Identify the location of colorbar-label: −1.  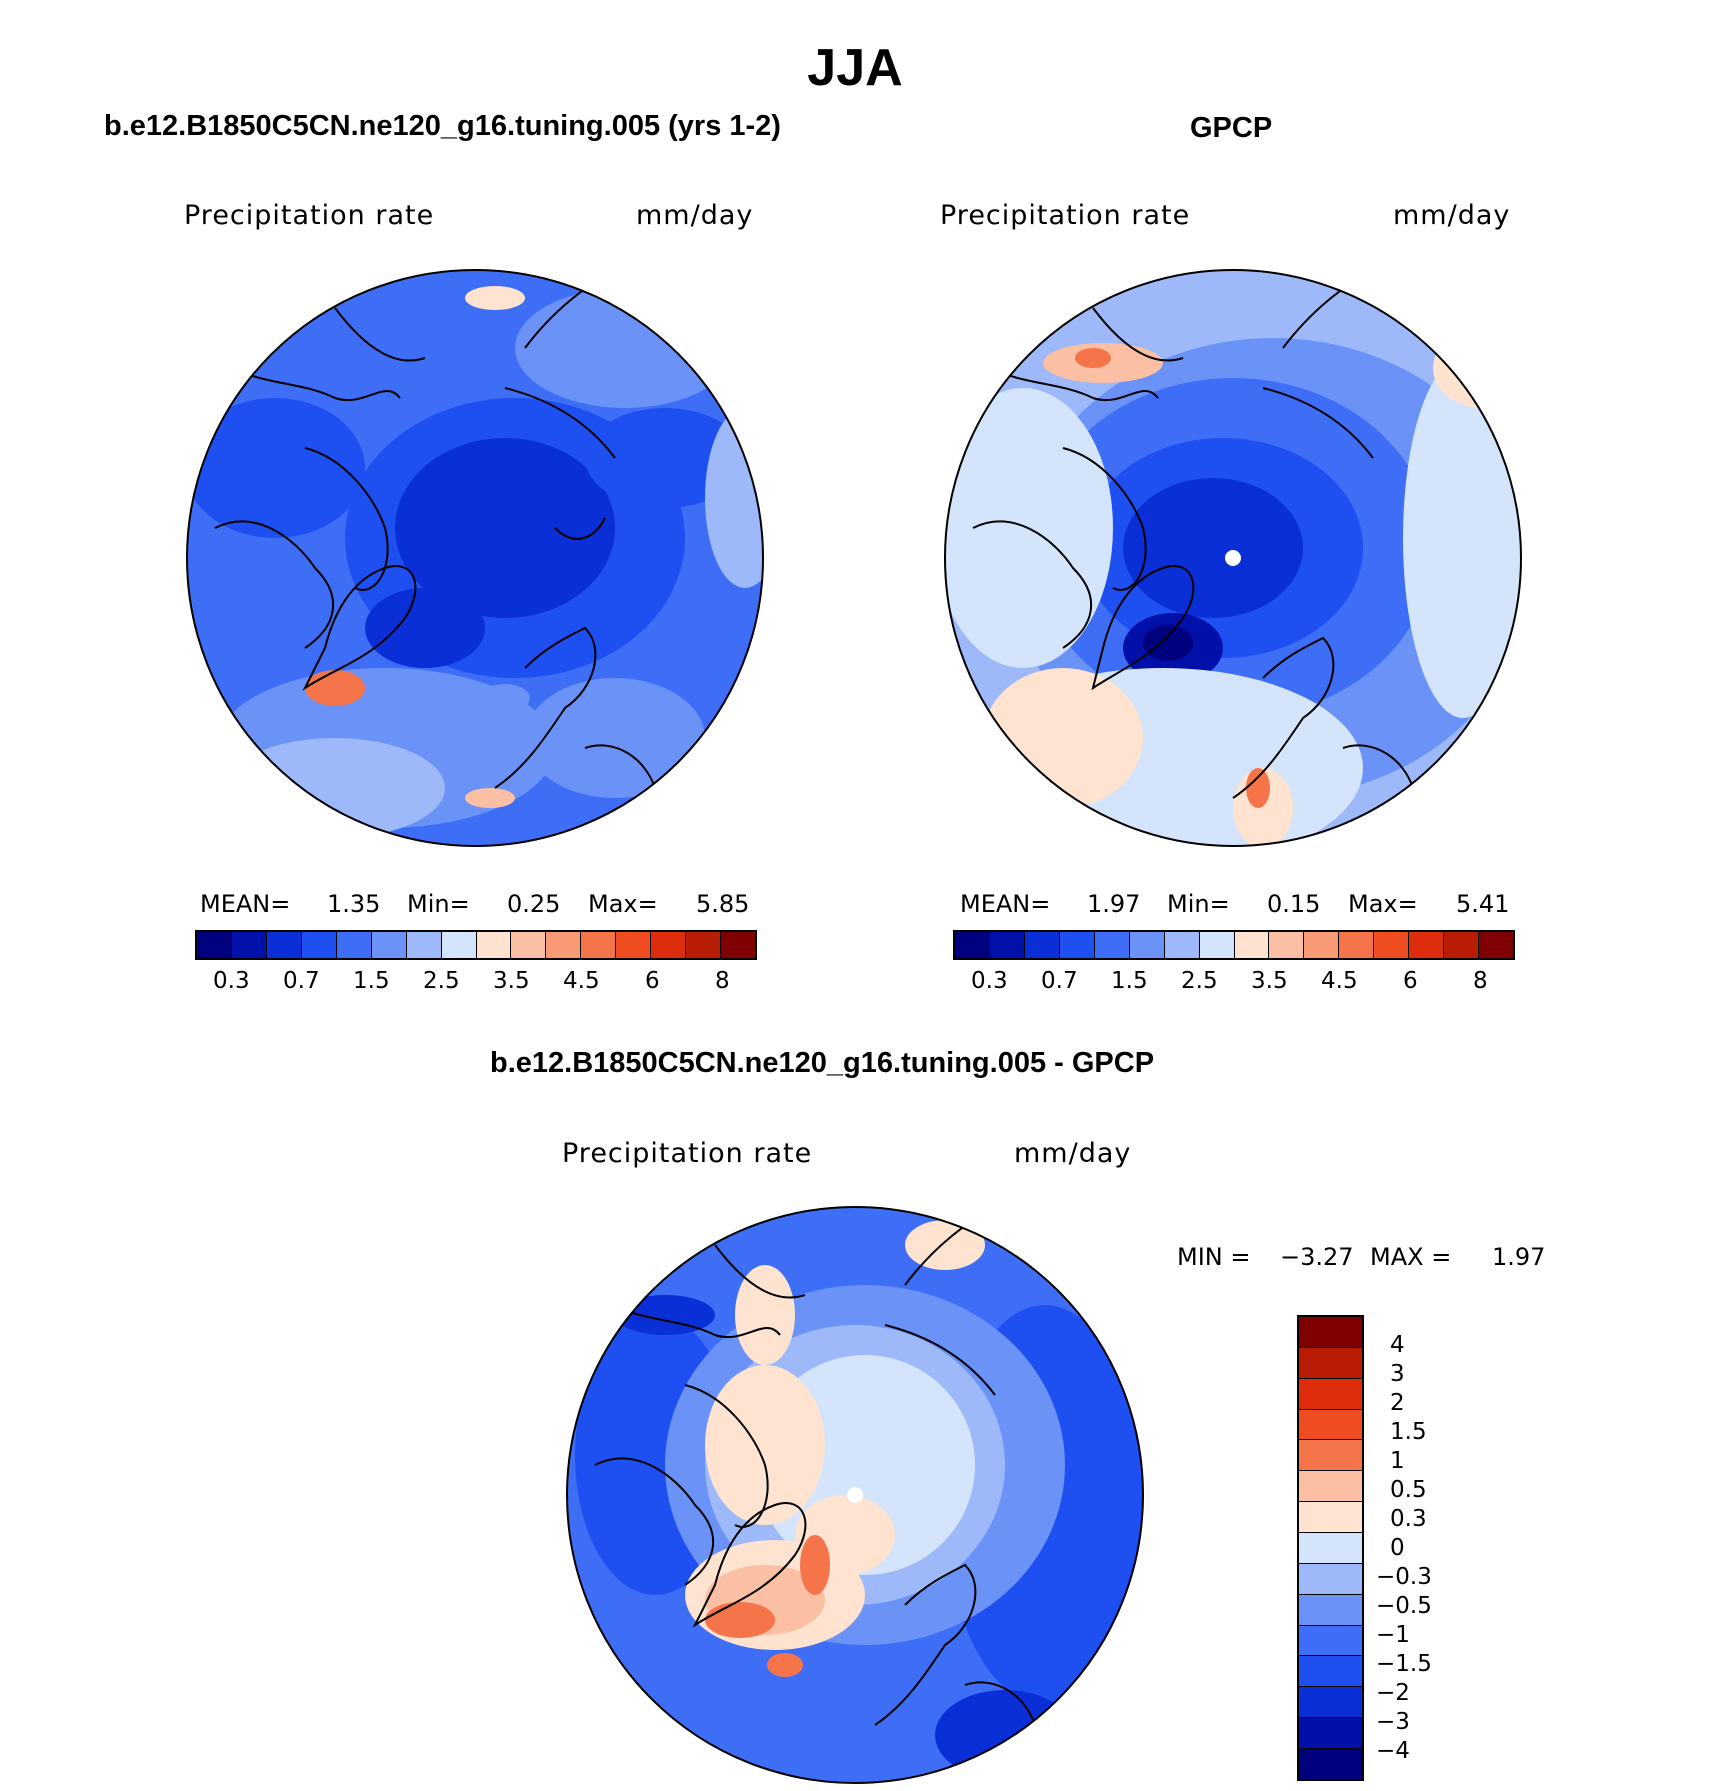
(1393, 1635).